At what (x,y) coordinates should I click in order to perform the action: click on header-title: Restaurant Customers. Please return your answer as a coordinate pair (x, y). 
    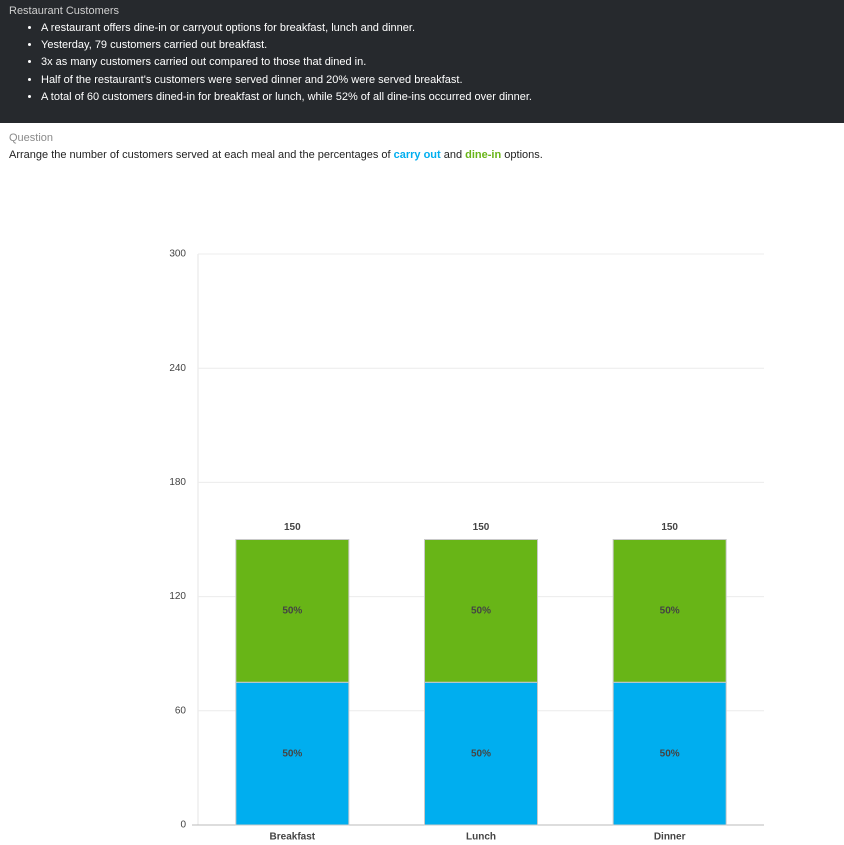
    Looking at the image, I should click on (64, 11).